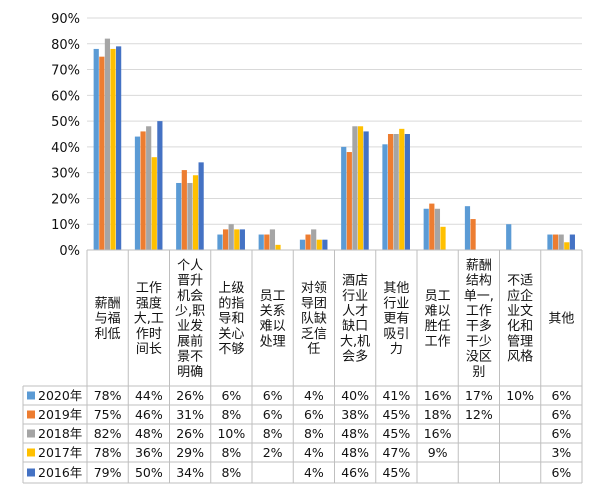 The image size is (600, 501). What do you see at coordinates (108, 472) in the screenshot?
I see `data-label: 79%` at bounding box center [108, 472].